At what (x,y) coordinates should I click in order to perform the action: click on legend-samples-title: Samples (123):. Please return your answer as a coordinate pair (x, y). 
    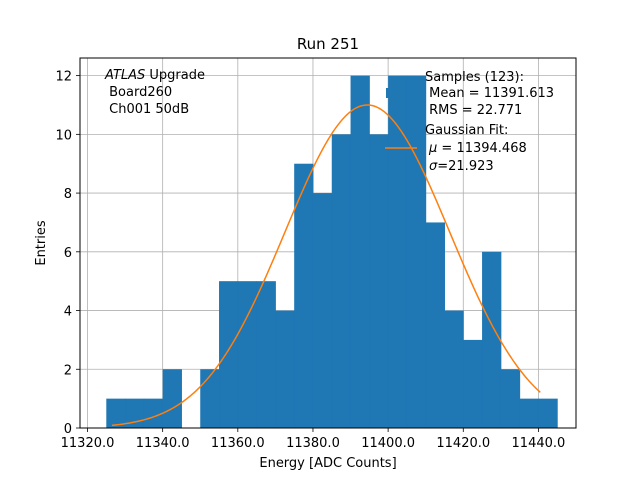
    Looking at the image, I should click on (474, 77).